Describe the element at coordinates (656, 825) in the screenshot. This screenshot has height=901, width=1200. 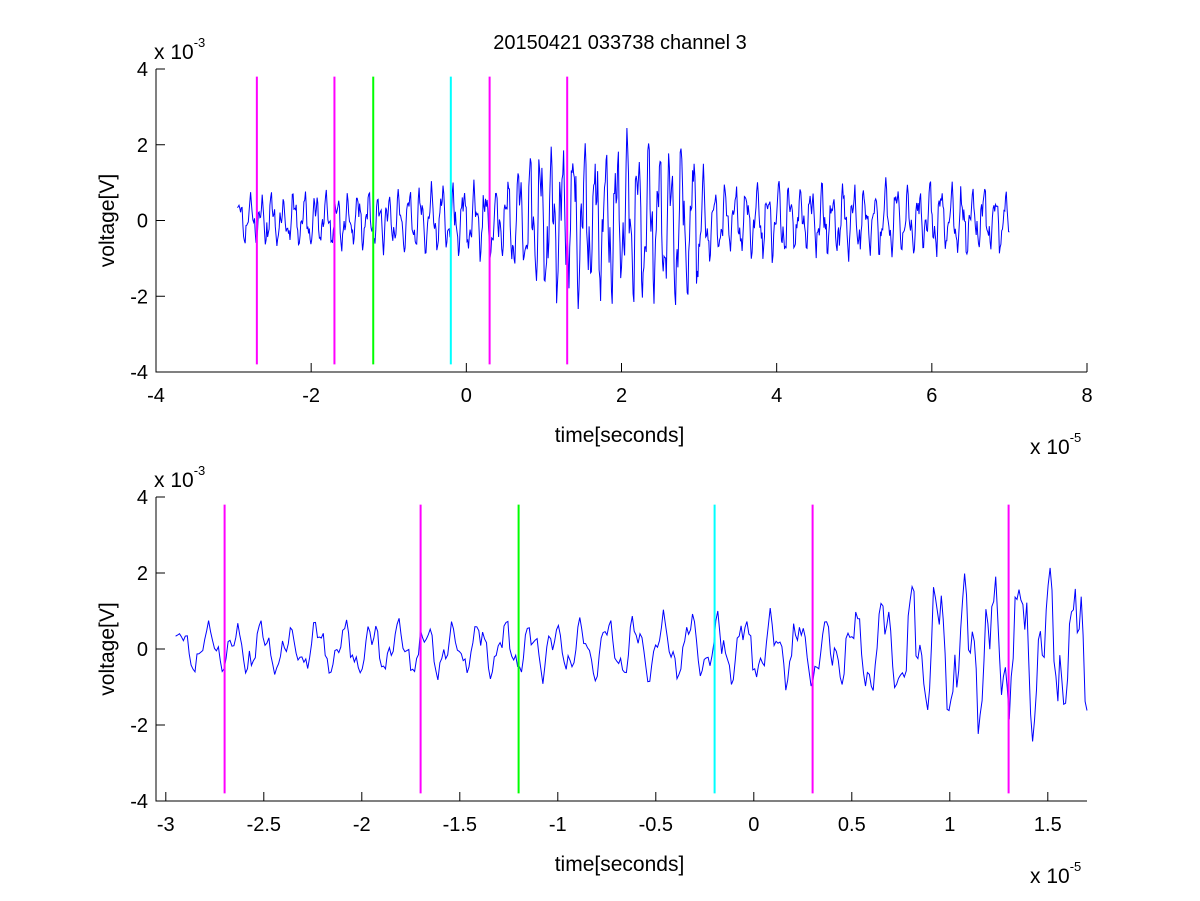
I see `x-tick-label: -0.5` at that location.